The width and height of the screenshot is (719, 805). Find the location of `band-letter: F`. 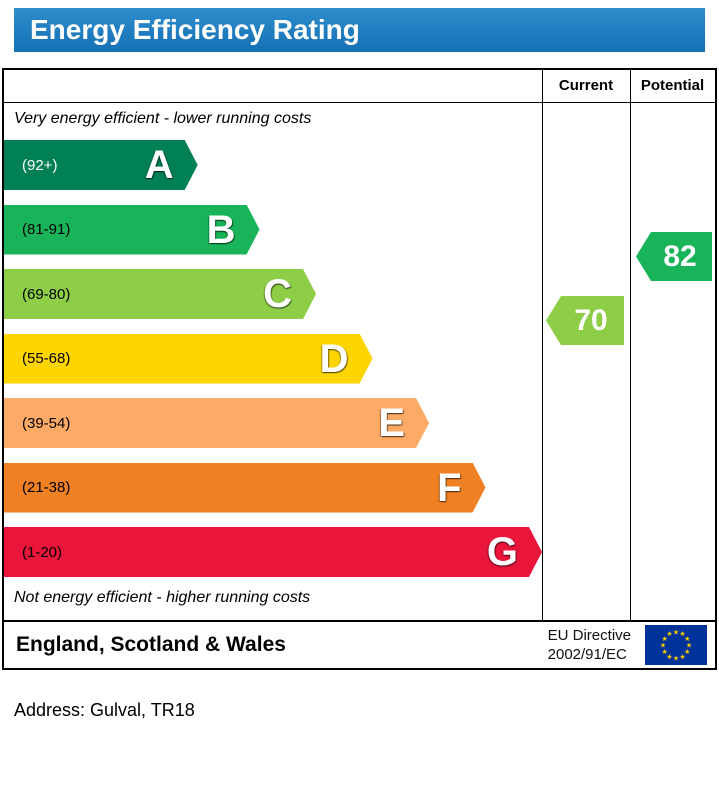

band-letter: F is located at coordinates (449, 487).